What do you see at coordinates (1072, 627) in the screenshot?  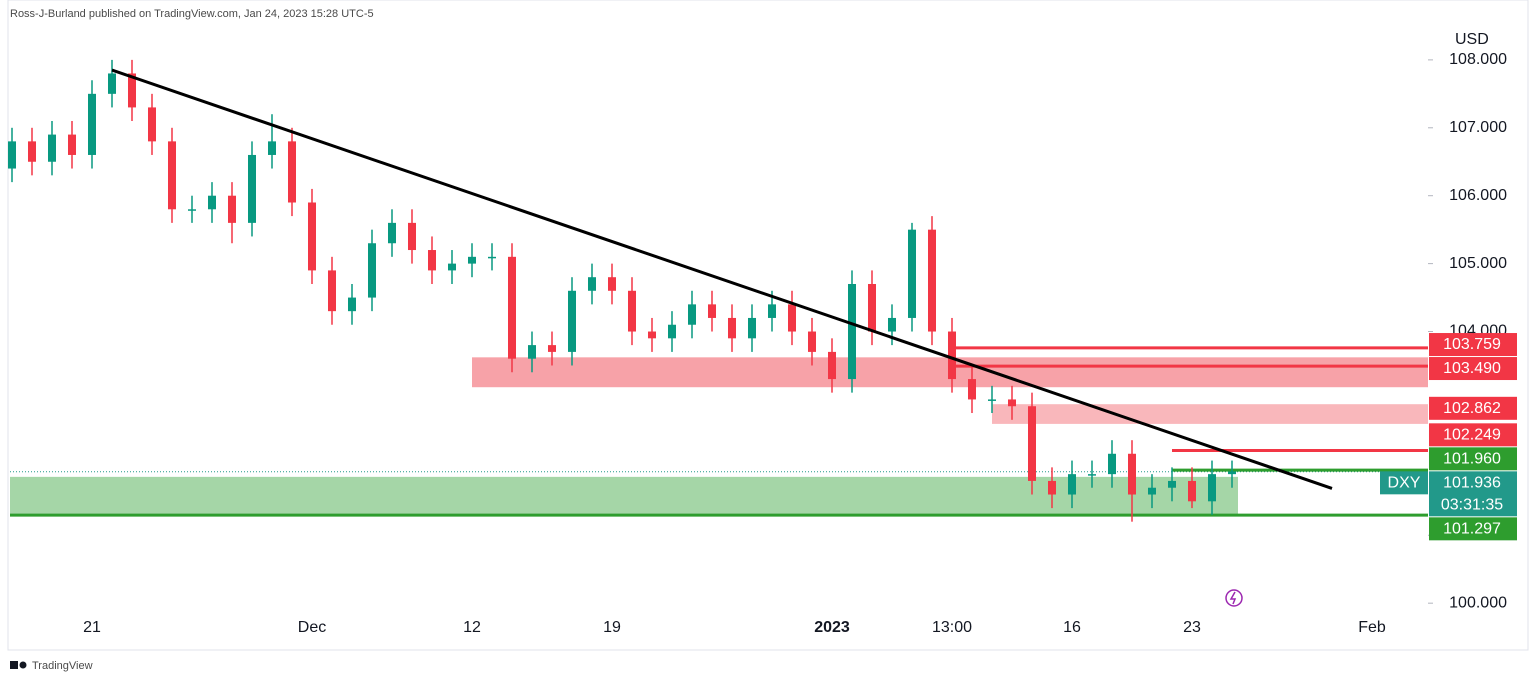 I see `x-tick-label: 16` at bounding box center [1072, 627].